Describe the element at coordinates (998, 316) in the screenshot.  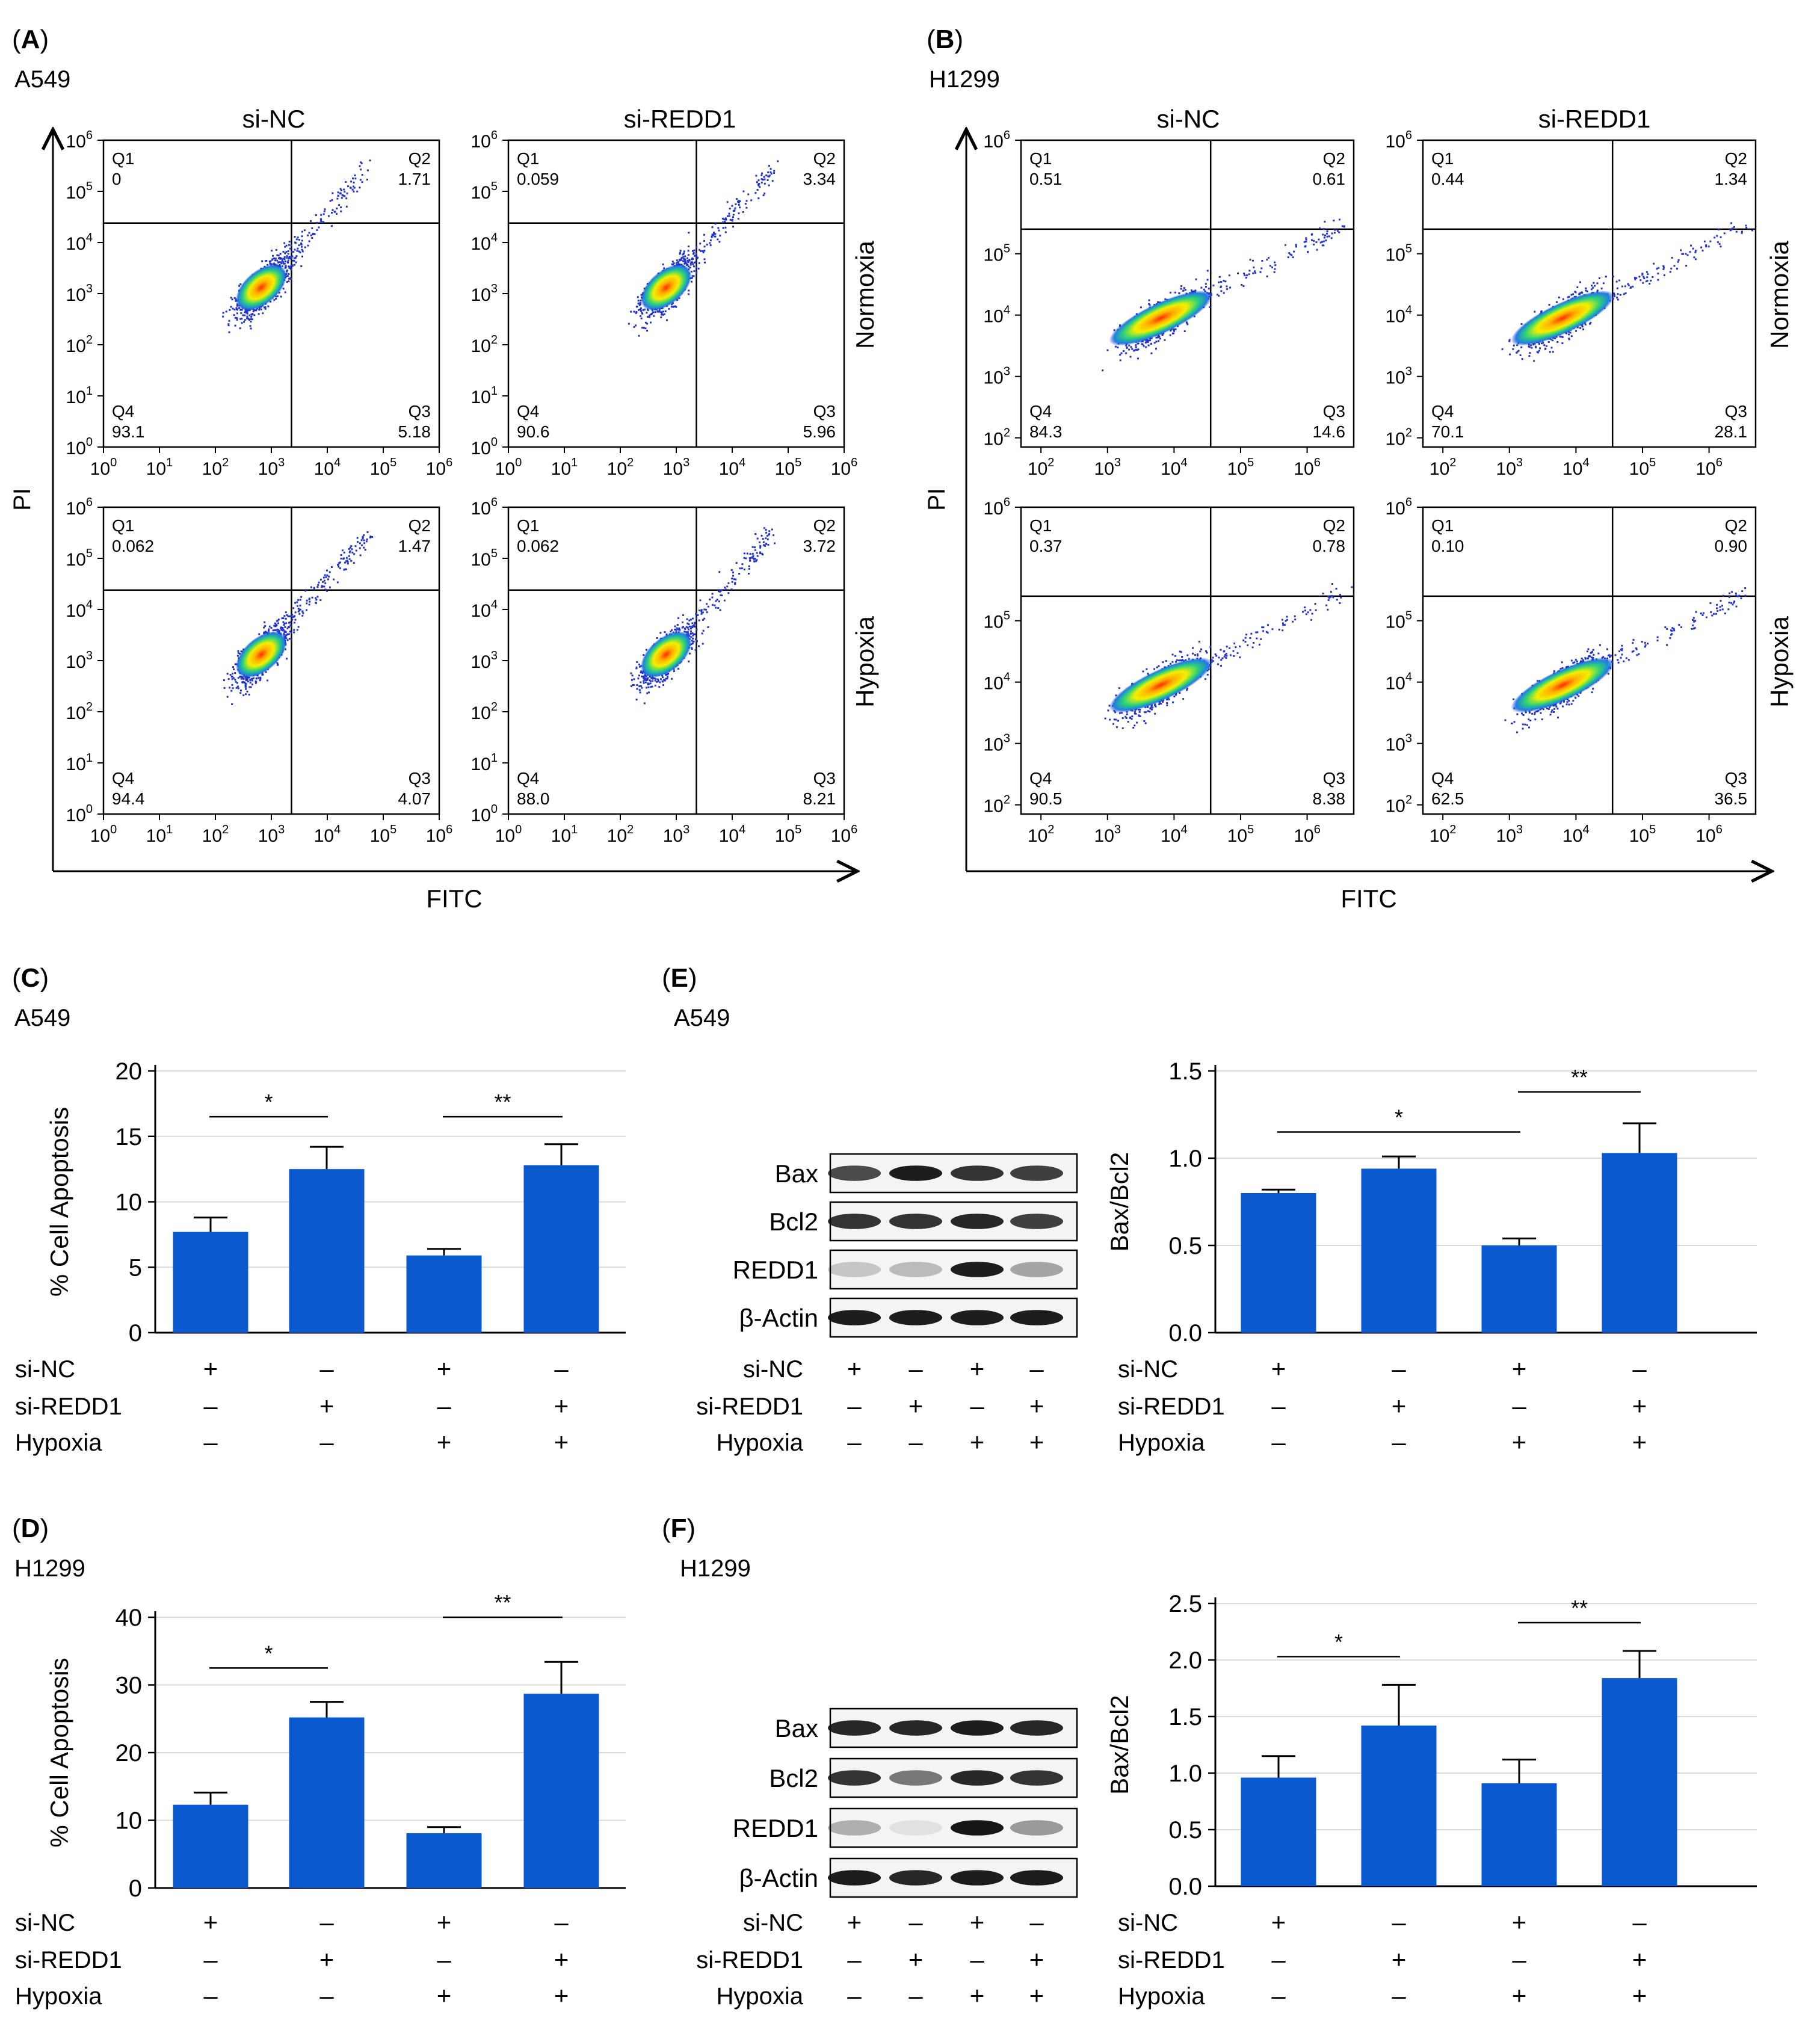
I see `y-tick-label: 104` at that location.